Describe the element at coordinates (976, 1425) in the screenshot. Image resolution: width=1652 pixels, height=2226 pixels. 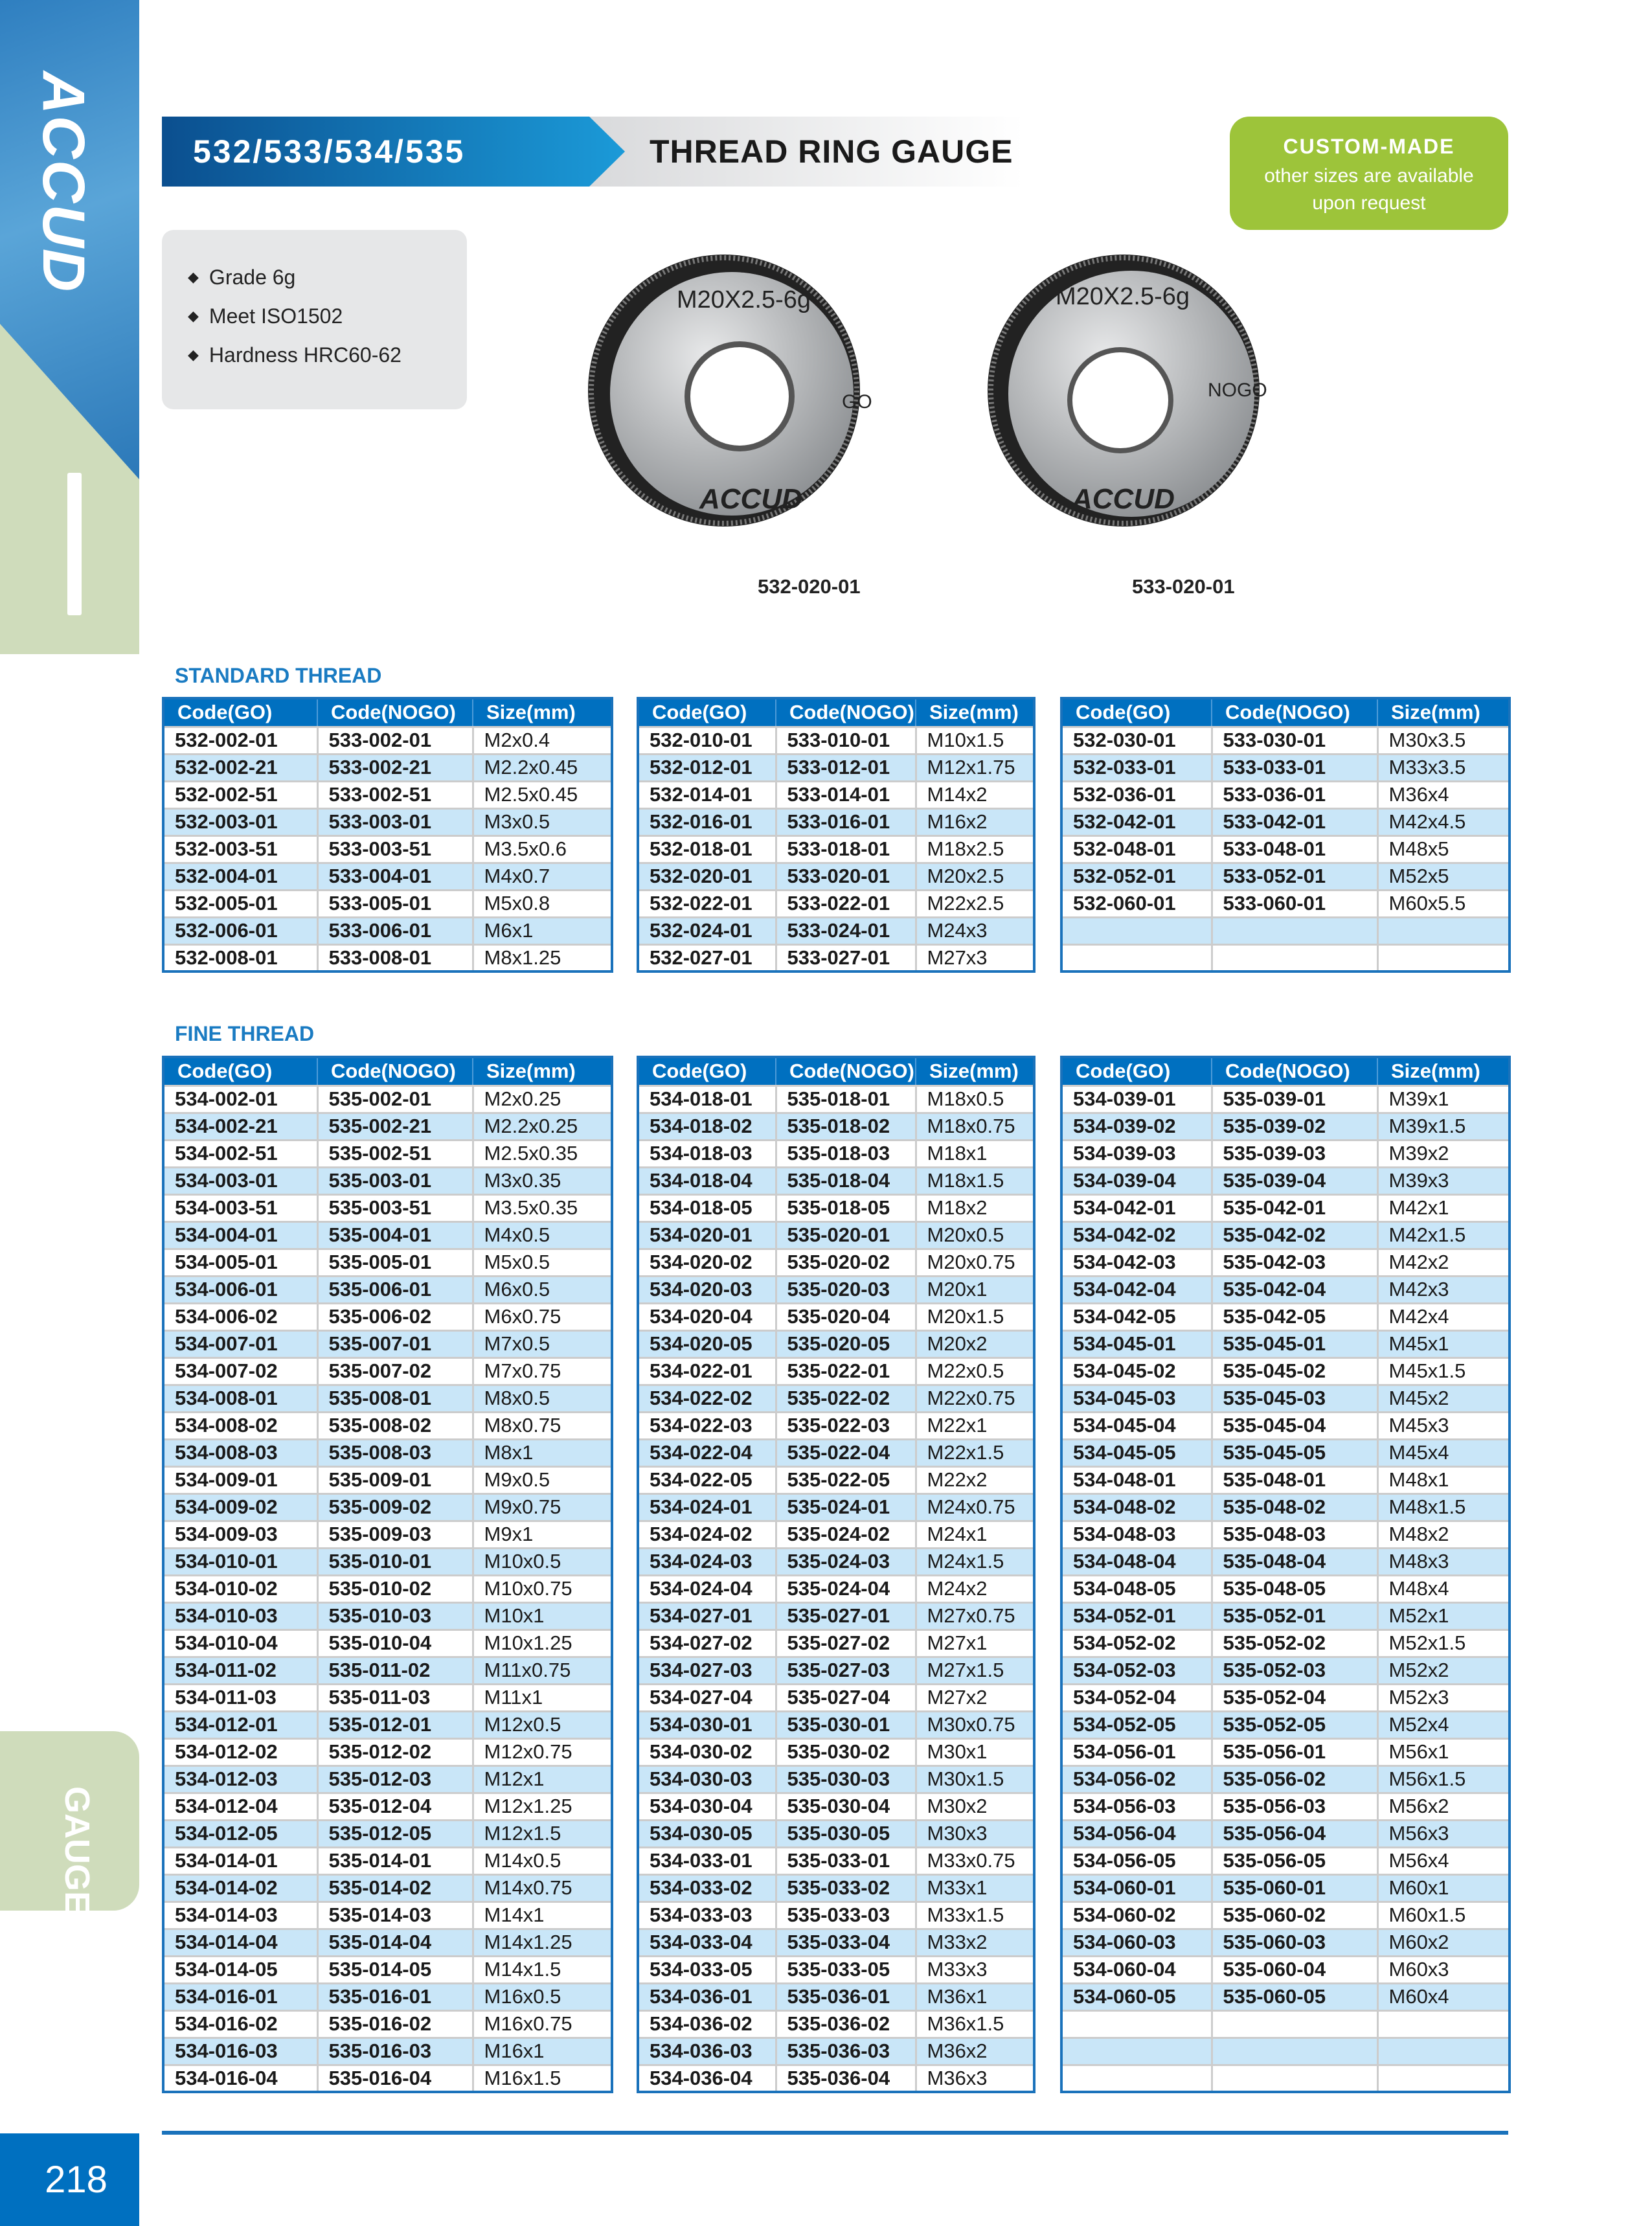
I see `cell-size: M22x1` at that location.